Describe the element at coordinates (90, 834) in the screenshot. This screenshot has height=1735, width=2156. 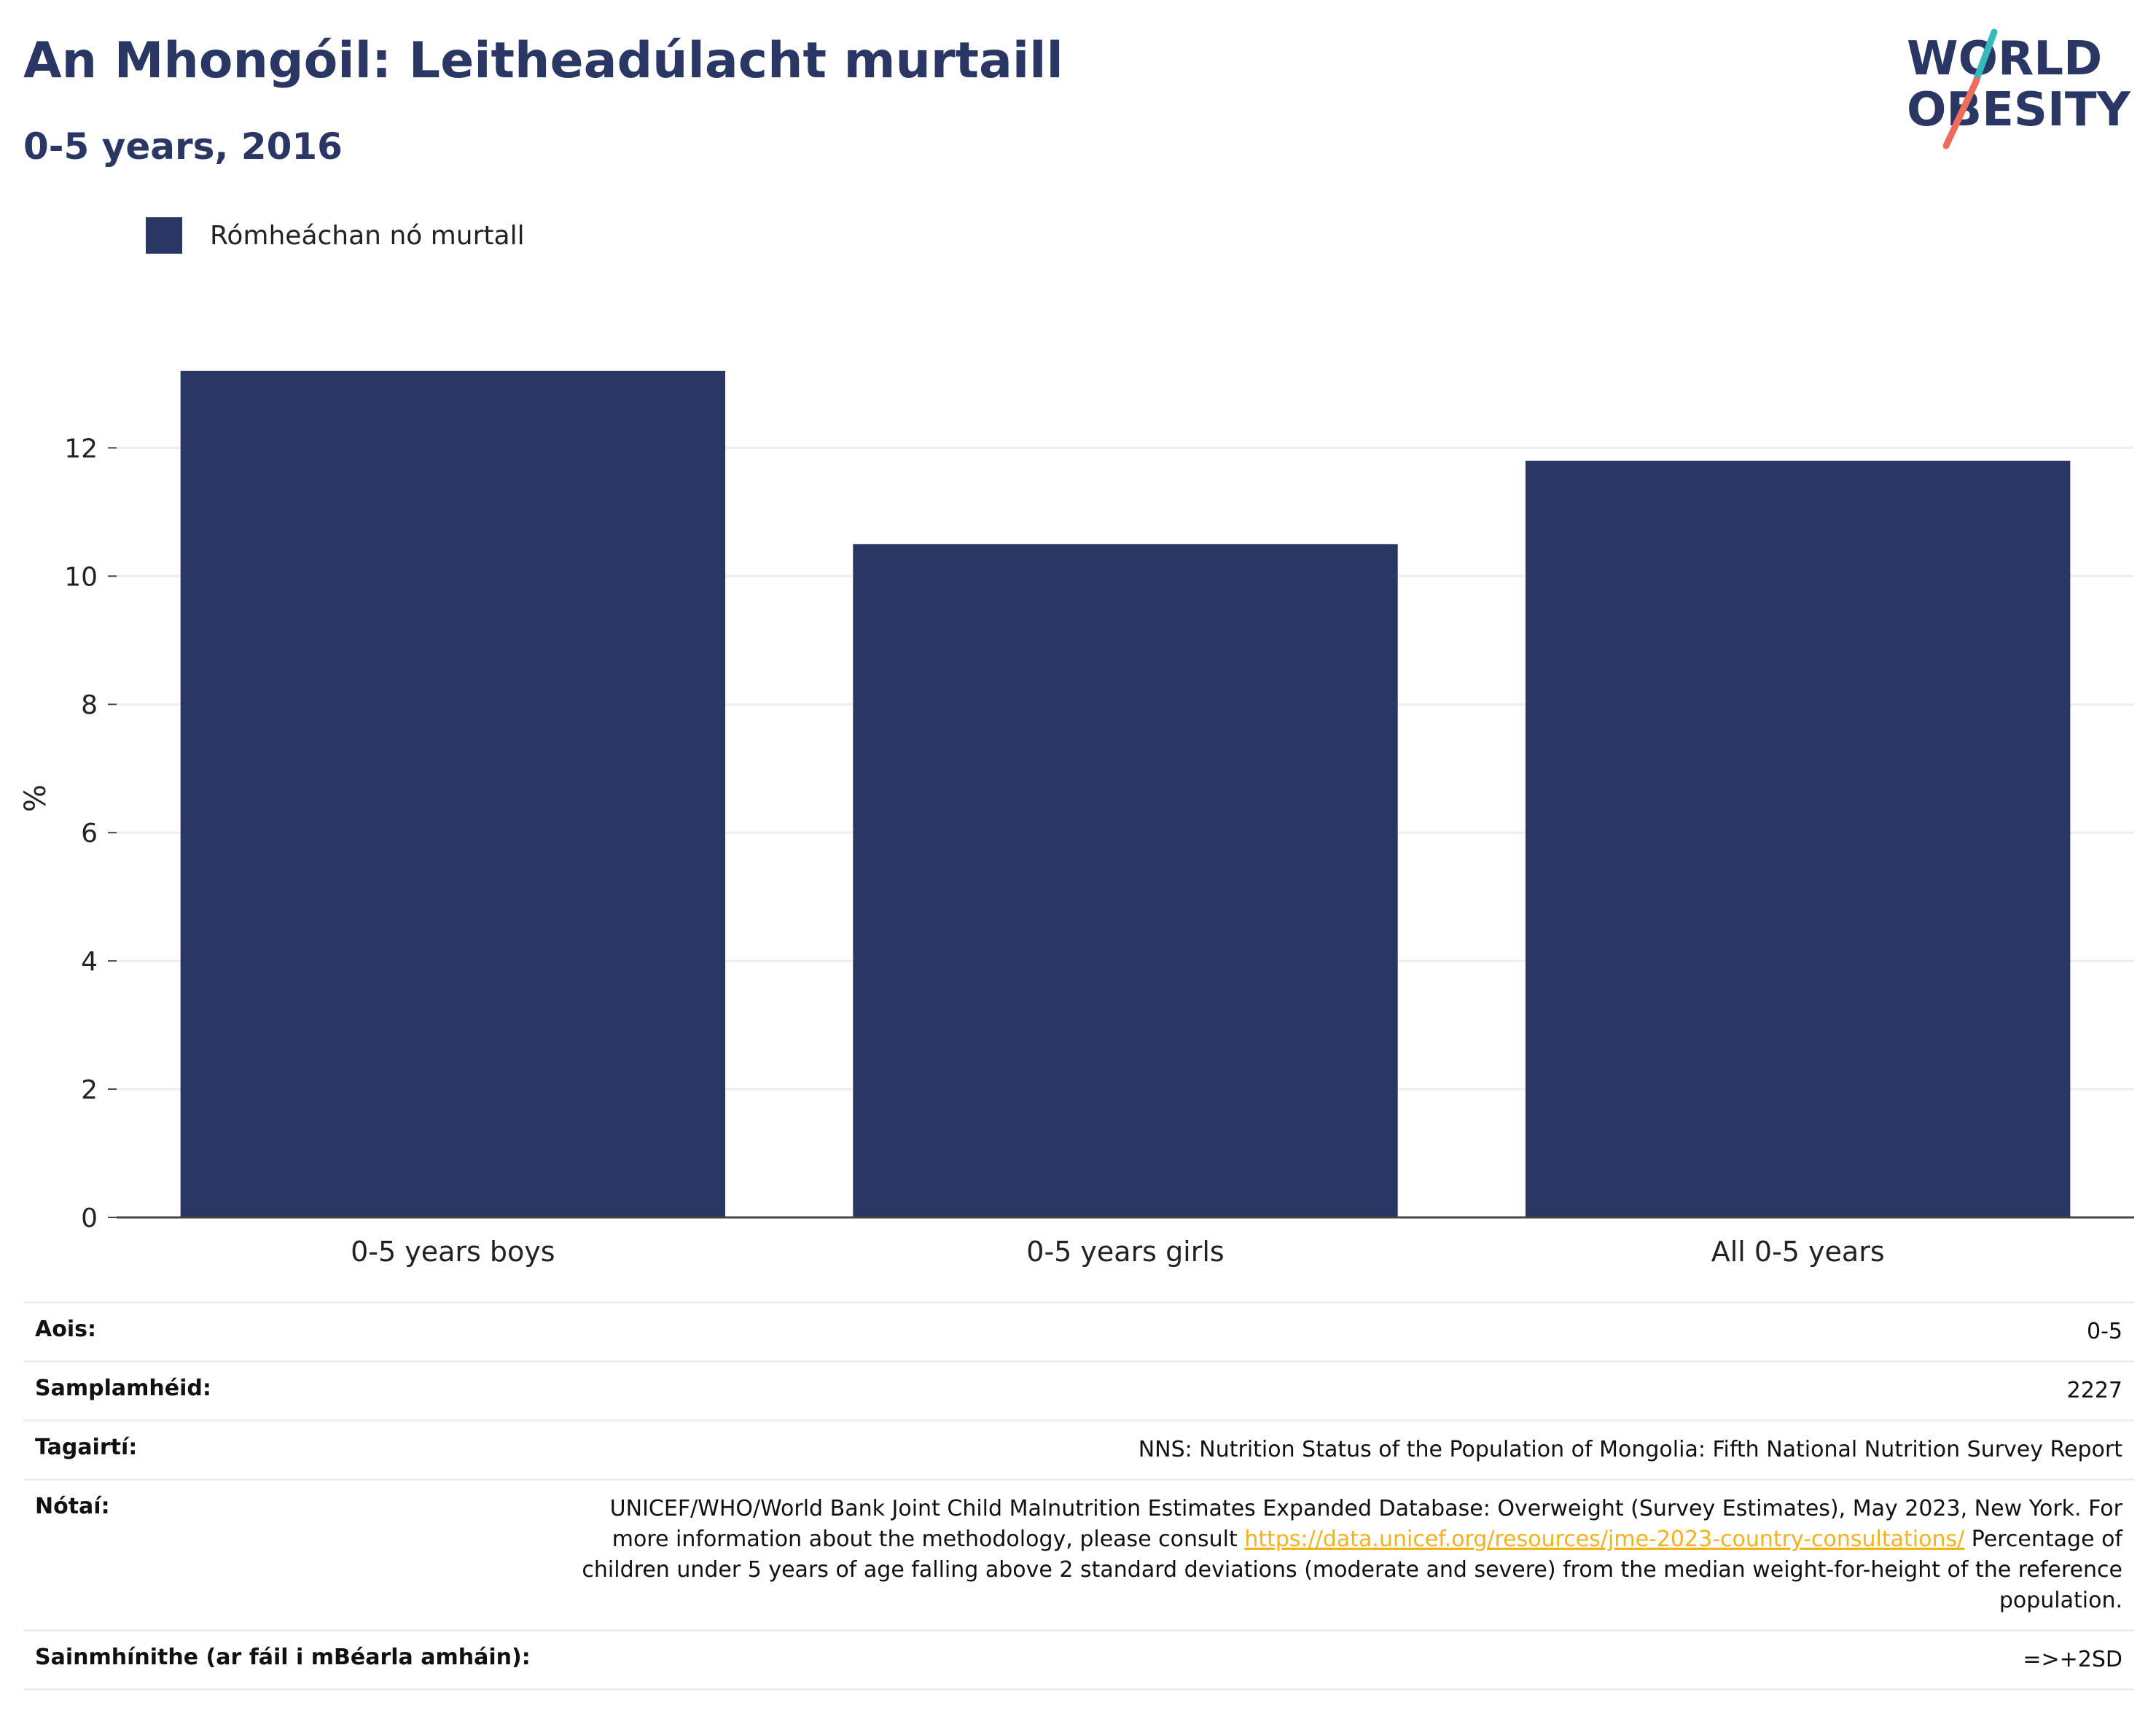
I see `y-tick-label: 6` at that location.